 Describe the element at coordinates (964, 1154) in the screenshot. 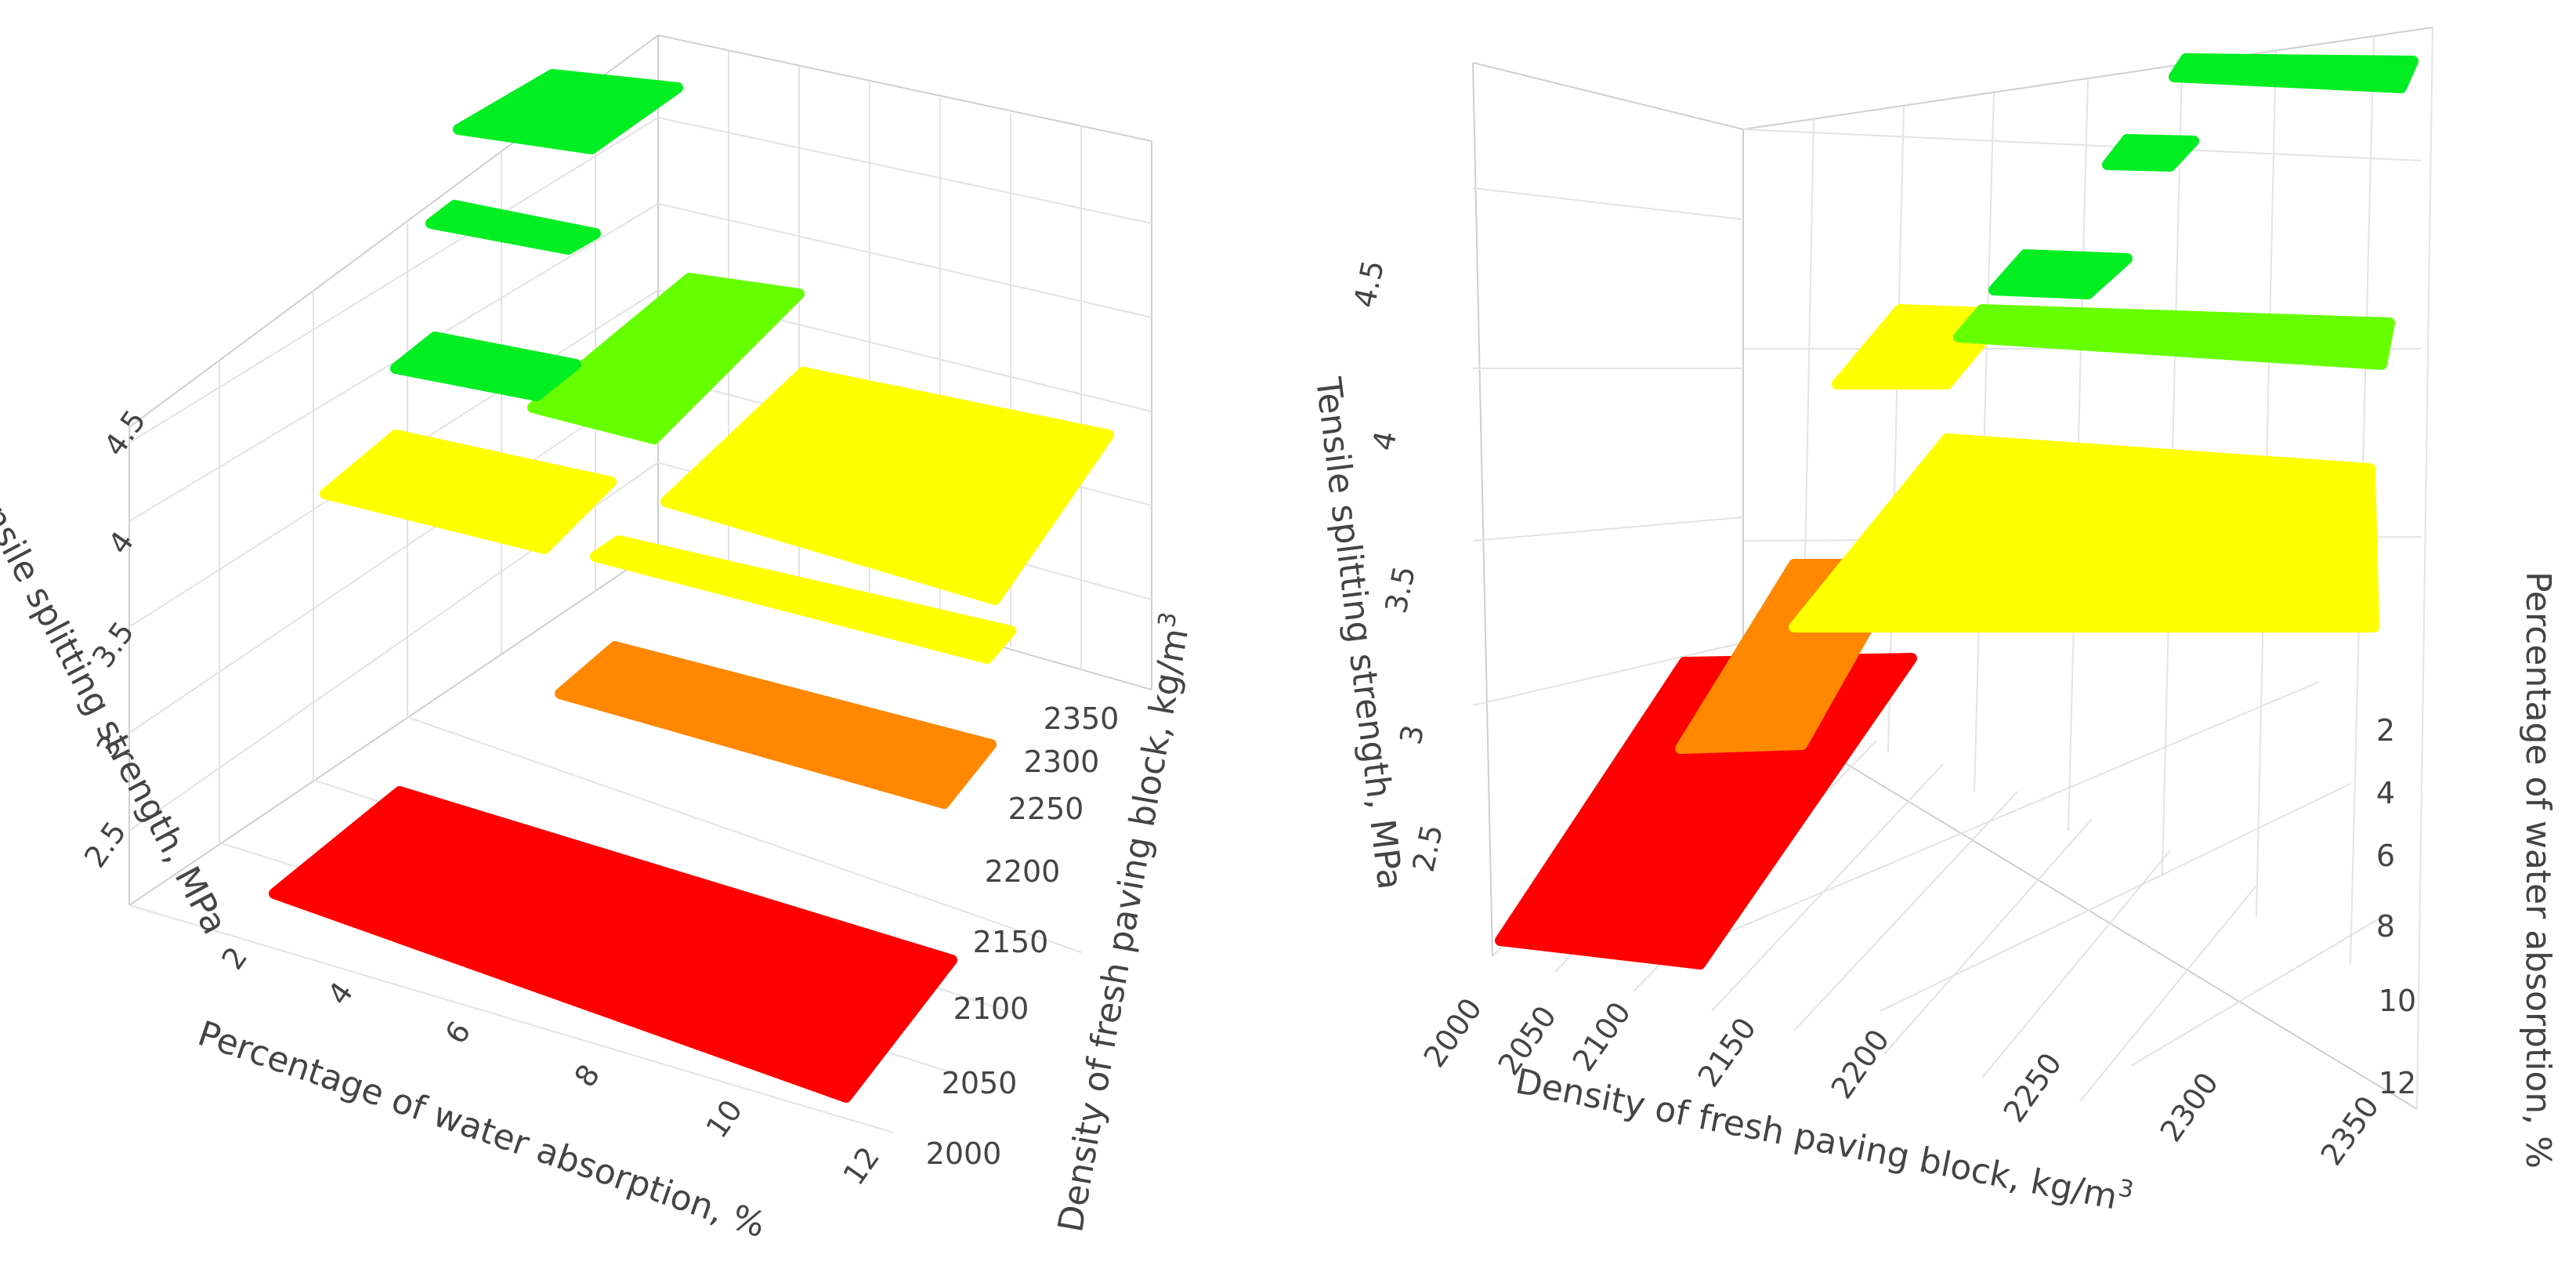

I see `left-y-tick: 2000` at that location.